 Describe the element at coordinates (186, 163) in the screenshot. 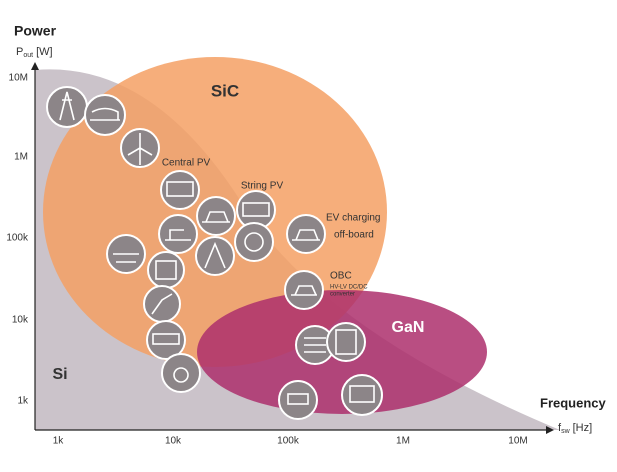

I see `app-label: Central PV` at that location.